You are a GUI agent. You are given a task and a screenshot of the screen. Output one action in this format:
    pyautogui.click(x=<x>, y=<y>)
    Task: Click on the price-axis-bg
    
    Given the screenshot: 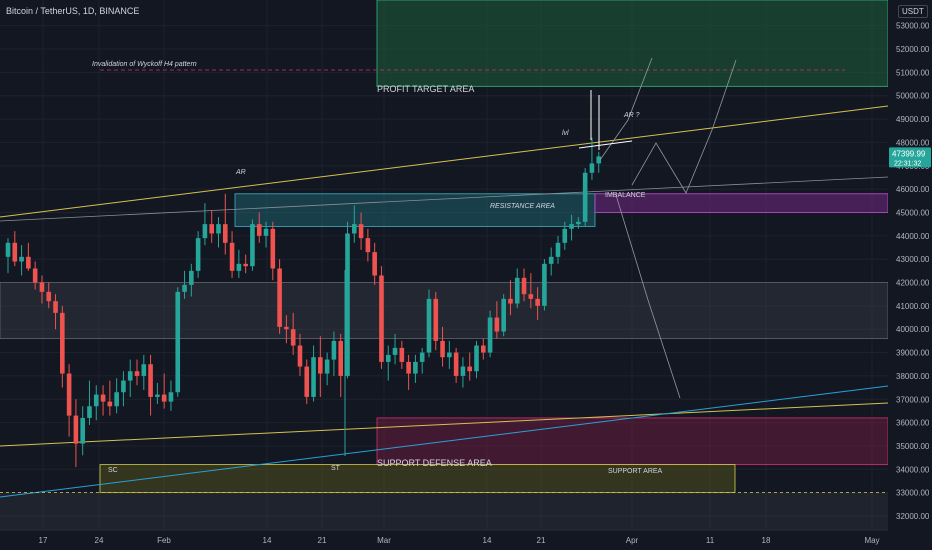 What is the action you would take?
    pyautogui.click(x=910, y=275)
    